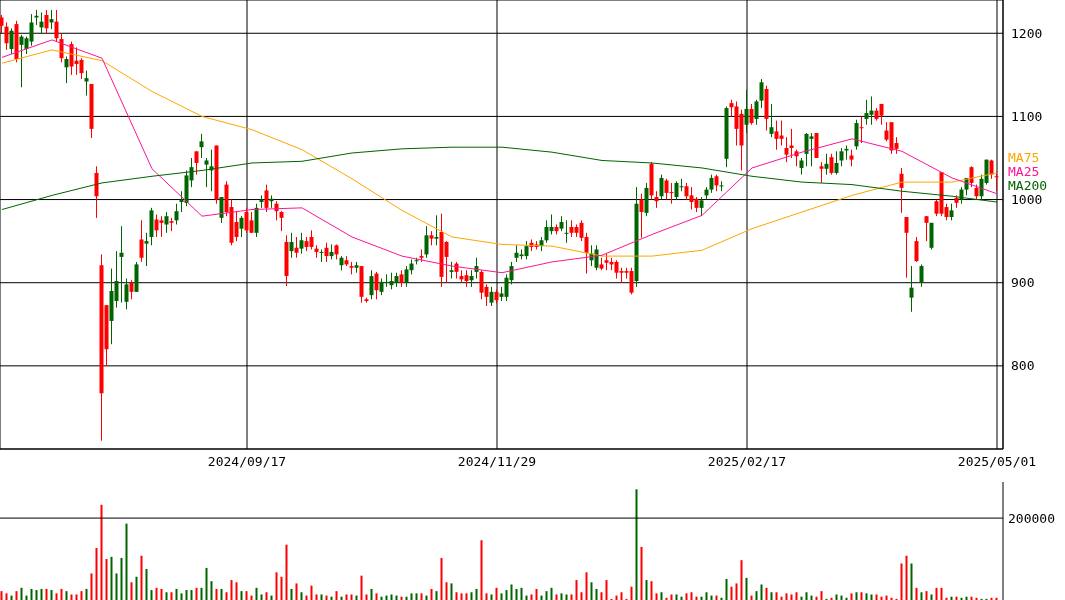 The width and height of the screenshot is (1065, 600). What do you see at coordinates (1024, 171) in the screenshot?
I see `series-label: MA25` at bounding box center [1024, 171].